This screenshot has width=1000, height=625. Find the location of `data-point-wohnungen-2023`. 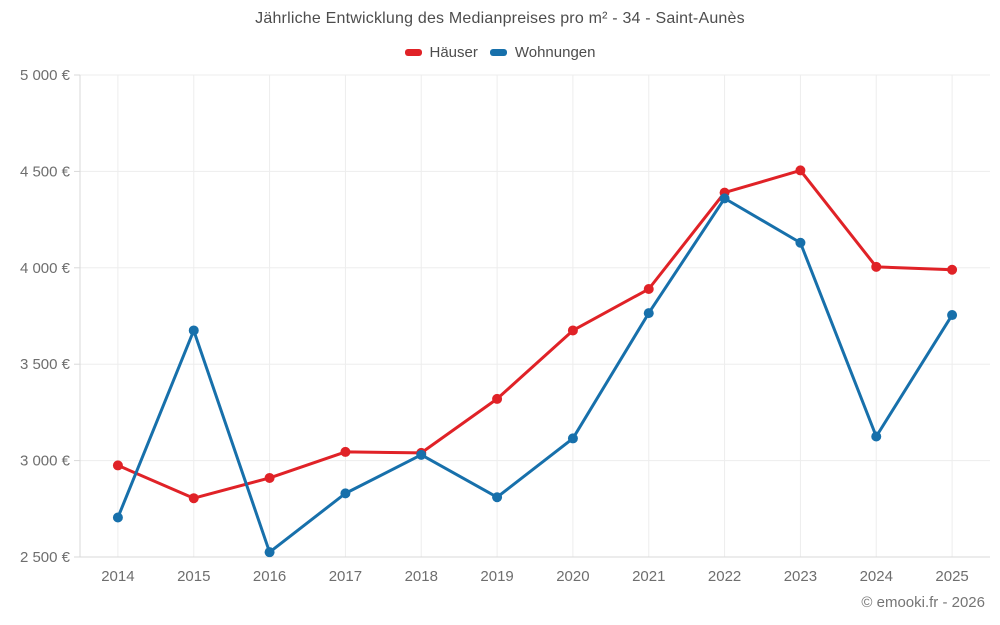

data-point-wohnungen-2023 is located at coordinates (800, 242).